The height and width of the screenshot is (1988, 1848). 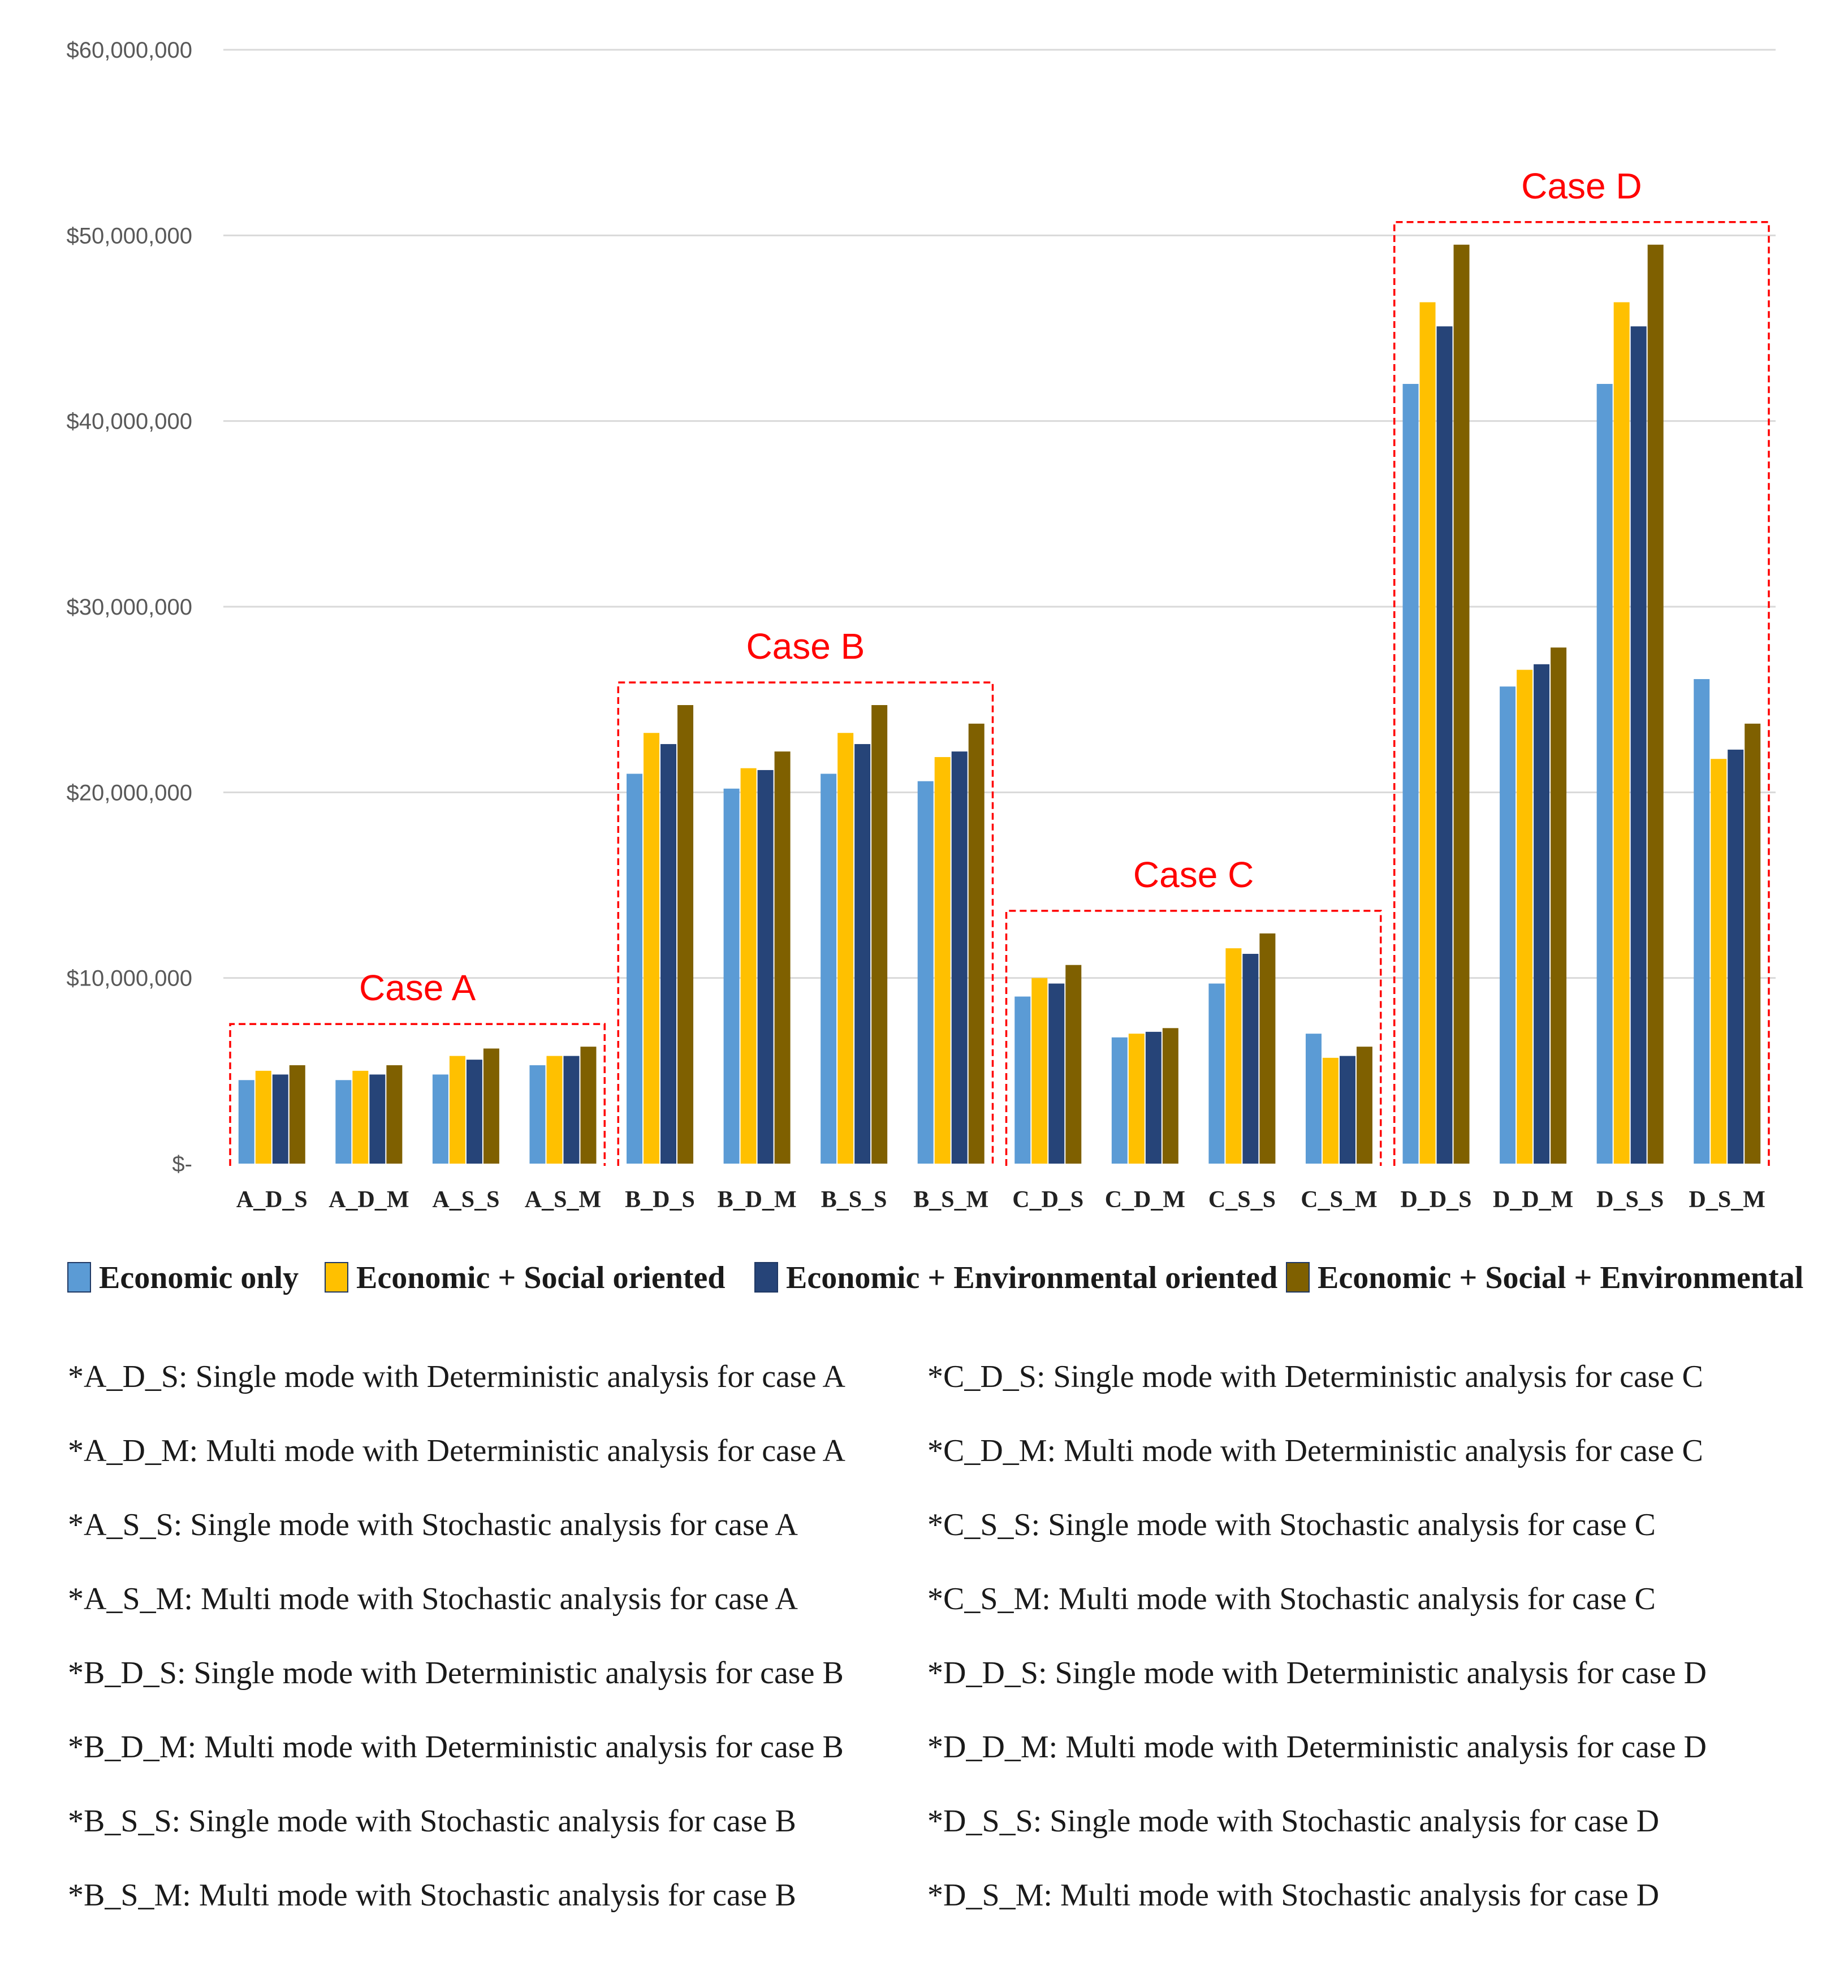 I want to click on x-category-label: A_D_M, so click(x=369, y=1200).